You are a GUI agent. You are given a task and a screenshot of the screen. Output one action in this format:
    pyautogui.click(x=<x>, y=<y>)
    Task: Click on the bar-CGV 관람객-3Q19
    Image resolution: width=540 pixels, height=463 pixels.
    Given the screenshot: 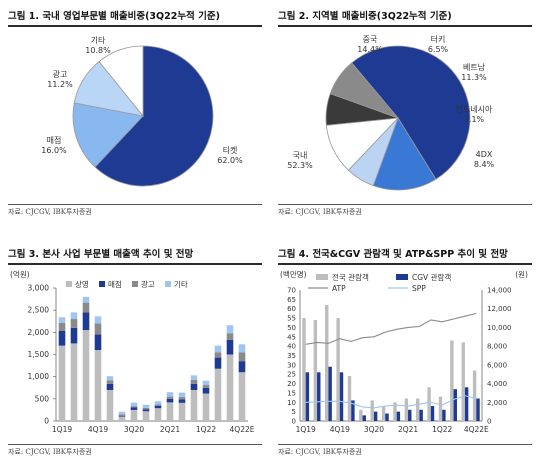 What is the action you would take?
    pyautogui.click(x=330, y=393)
    